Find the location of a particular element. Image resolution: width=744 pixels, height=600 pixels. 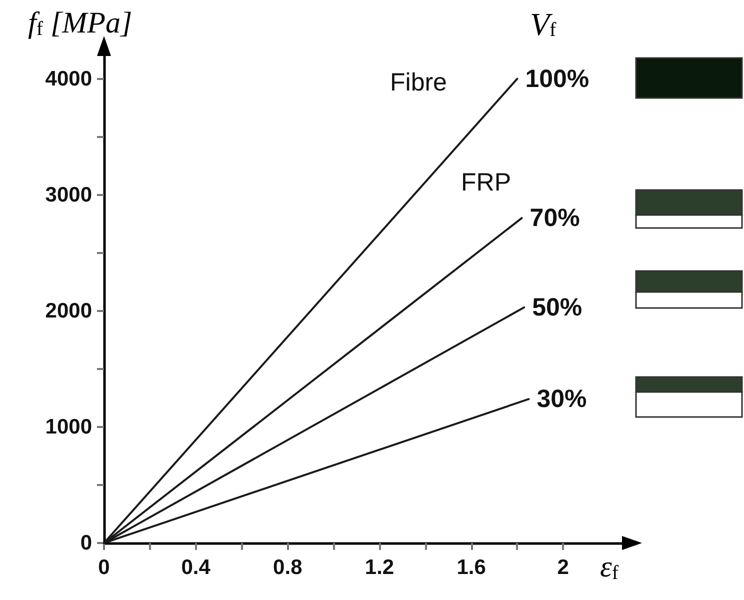

y-tick-label: 2000 is located at coordinates (68, 310).